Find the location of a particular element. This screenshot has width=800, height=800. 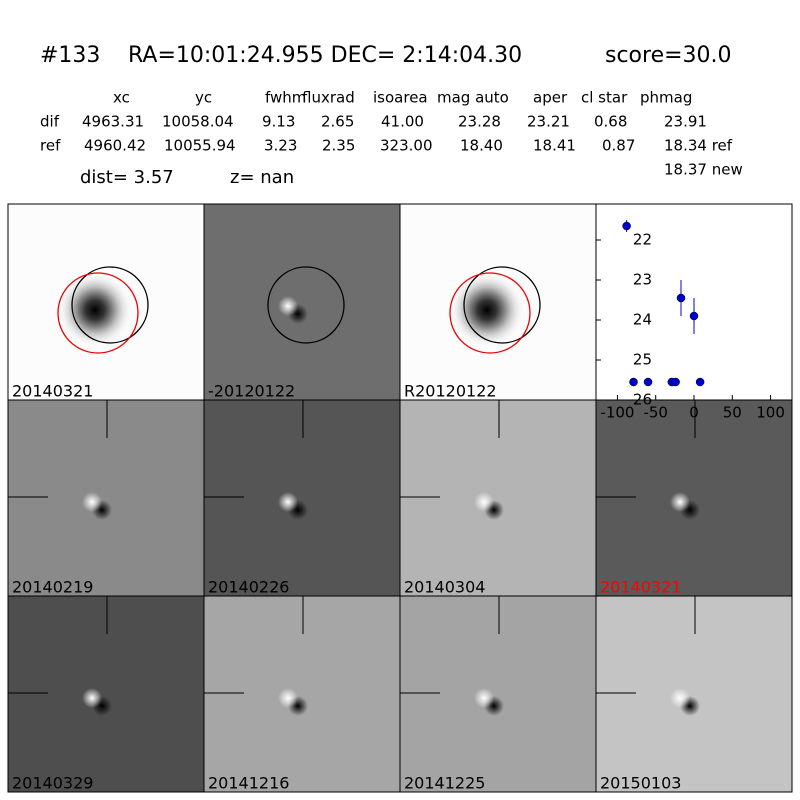

table-cell: 2.35 is located at coordinates (338, 146).